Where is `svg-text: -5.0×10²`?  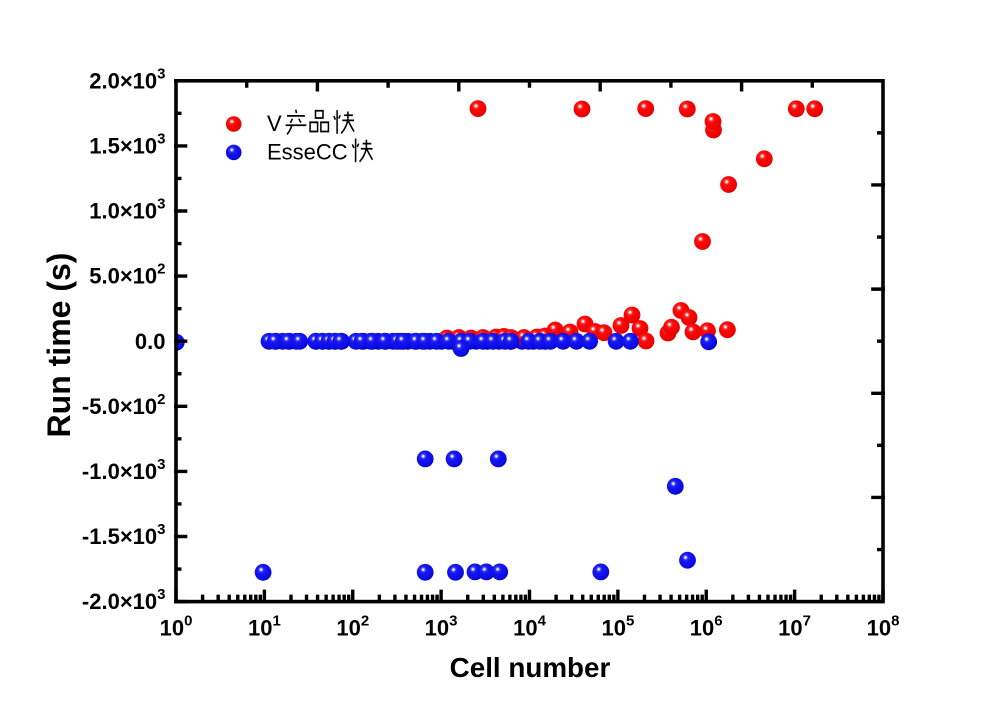
svg-text: -5.0×10² is located at coordinates (124, 405).